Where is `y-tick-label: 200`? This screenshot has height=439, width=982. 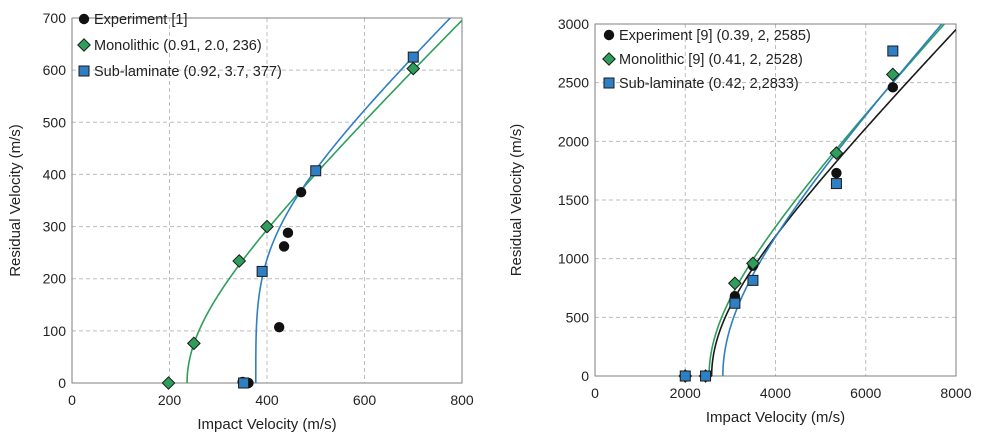
y-tick-label: 200 is located at coordinates (55, 279).